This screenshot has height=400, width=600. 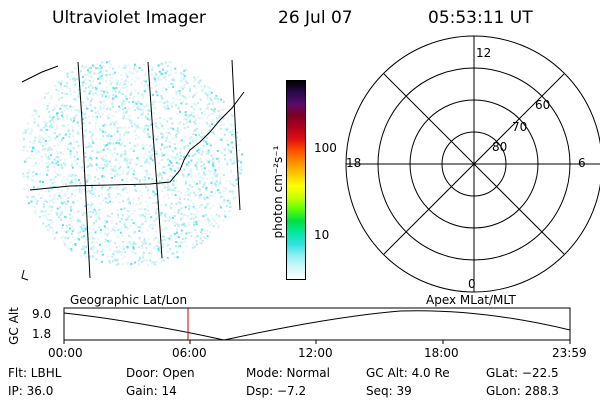 I want to click on status-mode: Mode: Normal, so click(x=288, y=373).